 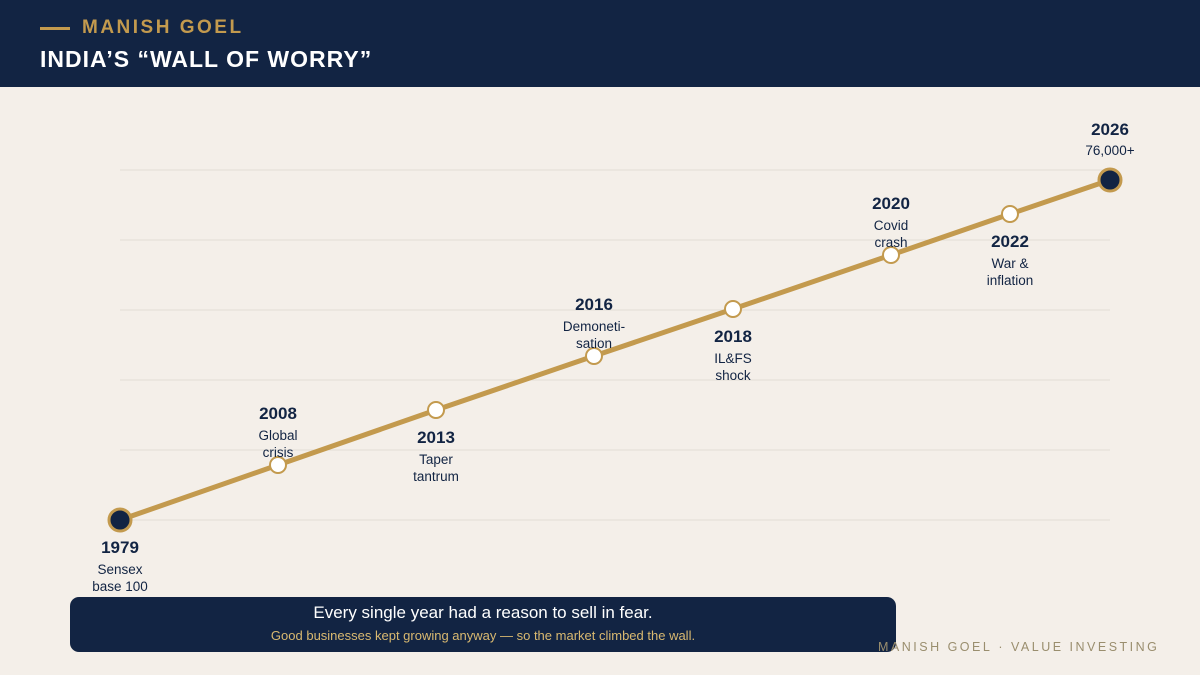 I want to click on event-label-2013-0: Taper, so click(x=436, y=459).